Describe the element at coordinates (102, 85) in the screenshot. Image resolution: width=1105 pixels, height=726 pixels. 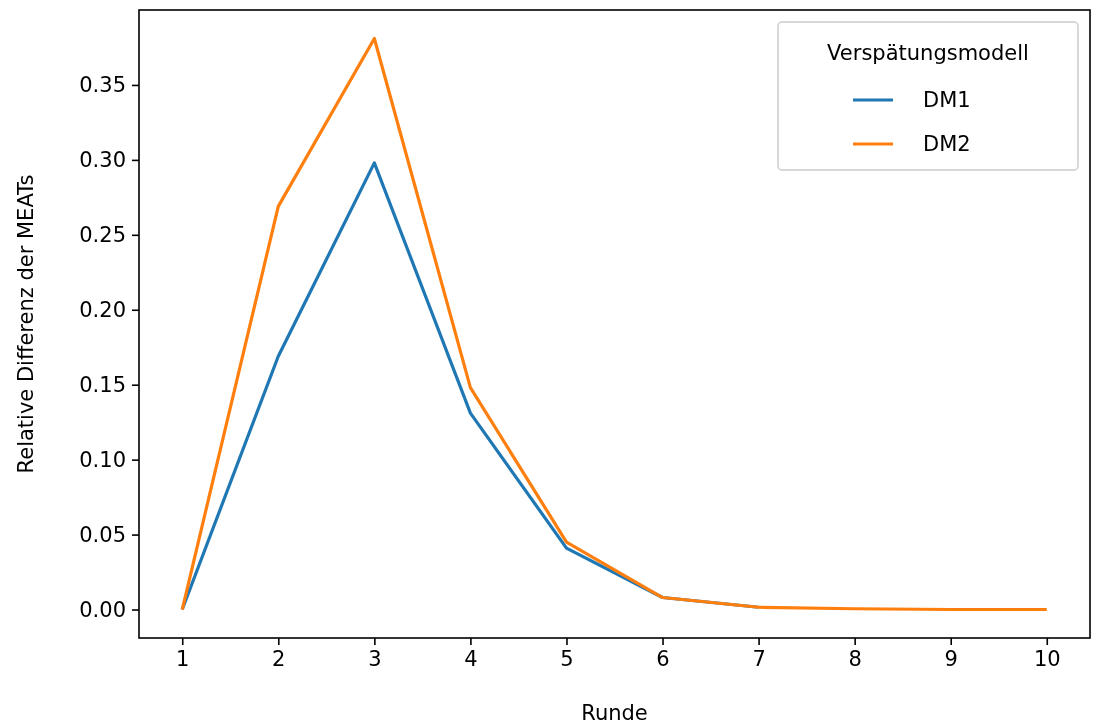
I see `y-tick-label: 0.35` at that location.